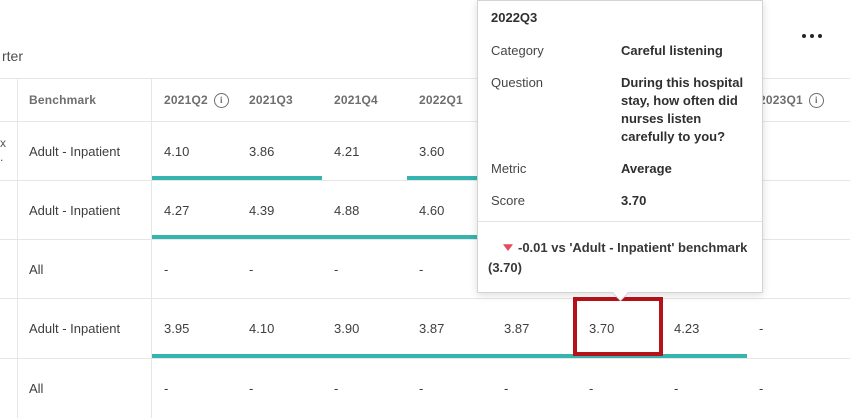  I want to click on column-header-label: 2021Q4, so click(356, 100).